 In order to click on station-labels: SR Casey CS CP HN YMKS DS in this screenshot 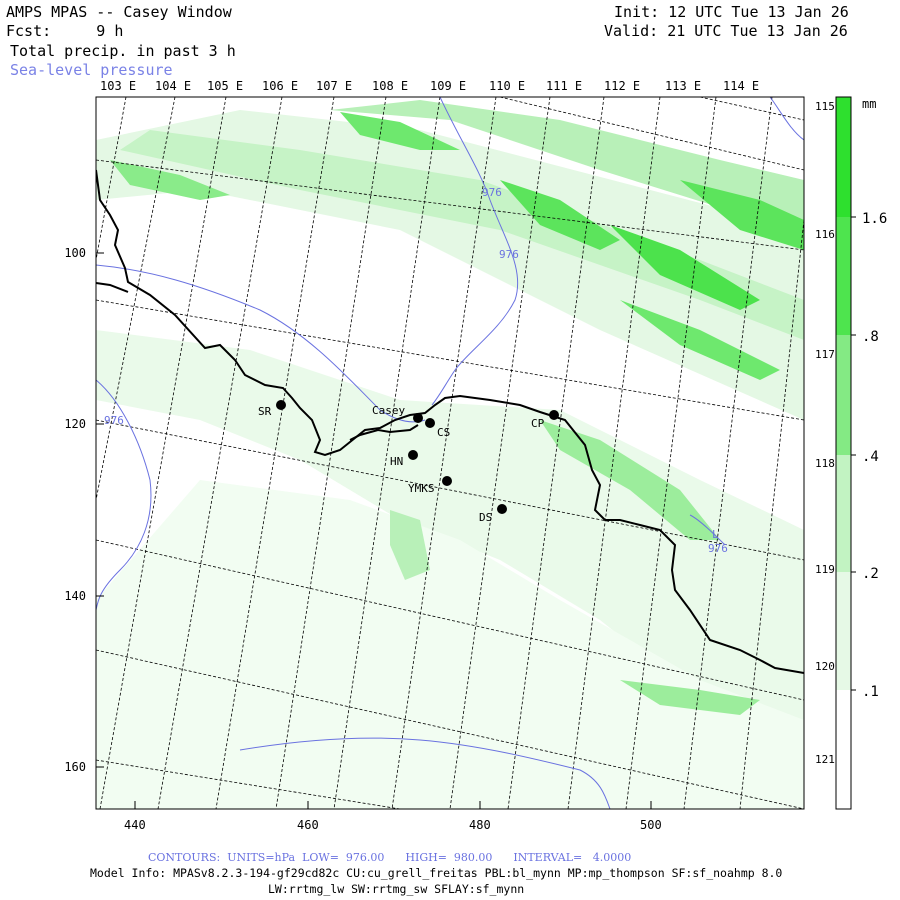, I will do `click(401, 464)`.